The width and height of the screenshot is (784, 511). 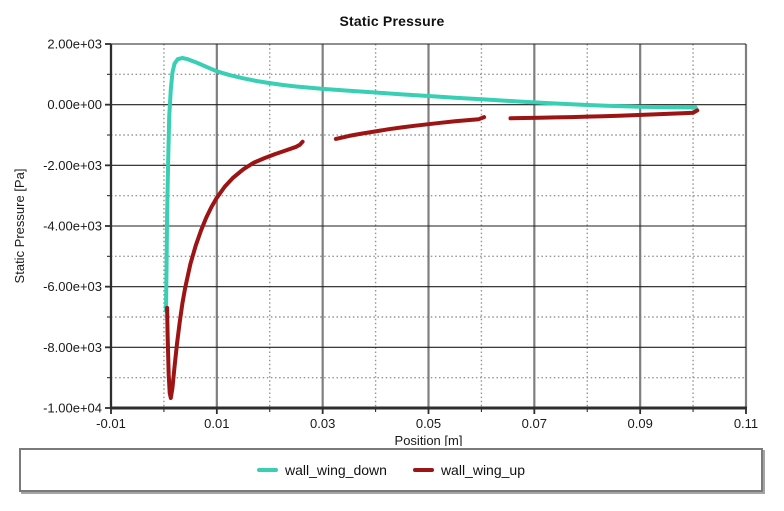 What do you see at coordinates (72, 347) in the screenshot?
I see `y-tick-label: -8.00e+03` at bounding box center [72, 347].